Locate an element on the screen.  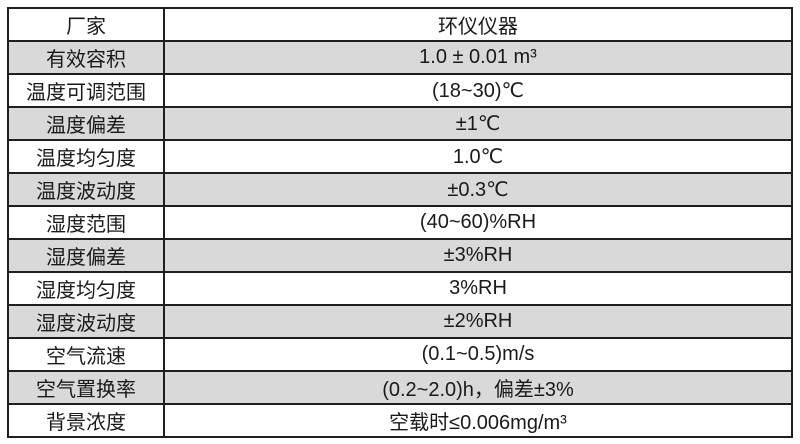
table-row: 湿度均匀度 3%RH is located at coordinates (400, 288).